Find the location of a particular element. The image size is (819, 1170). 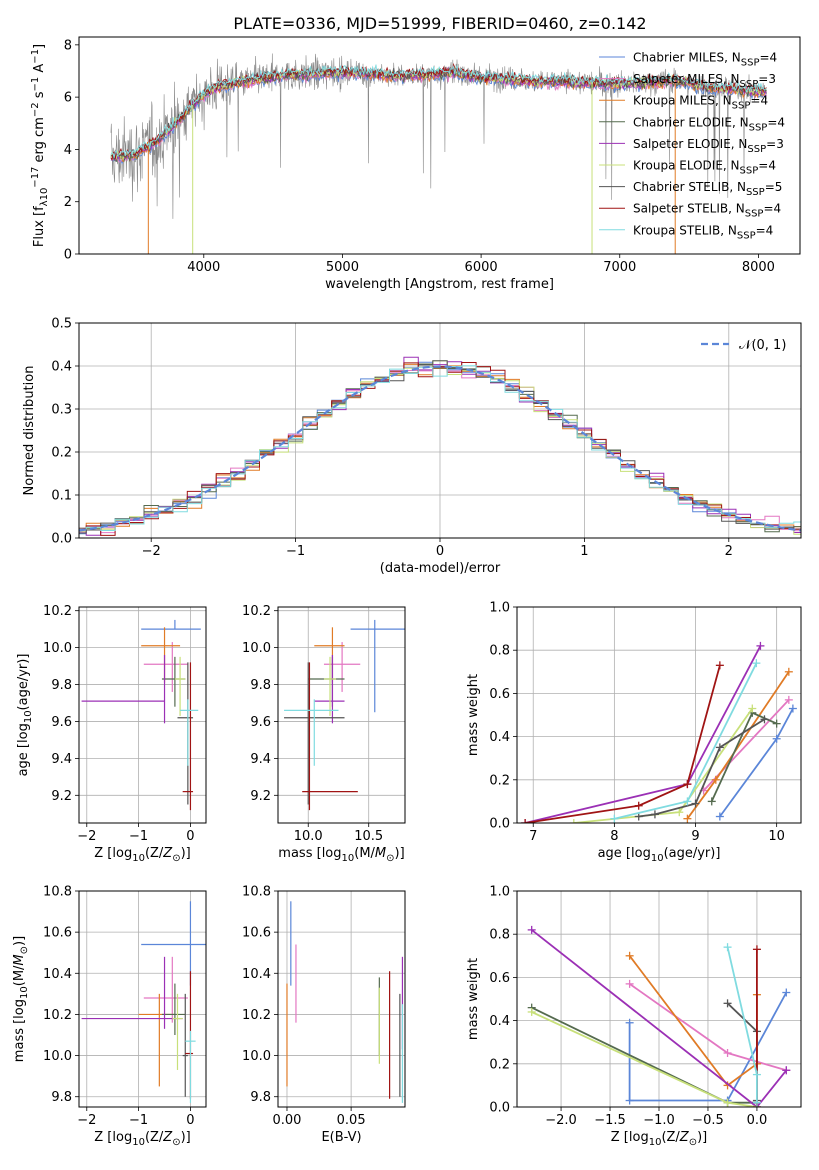

age_vs_z-background is located at coordinates (142, 715).